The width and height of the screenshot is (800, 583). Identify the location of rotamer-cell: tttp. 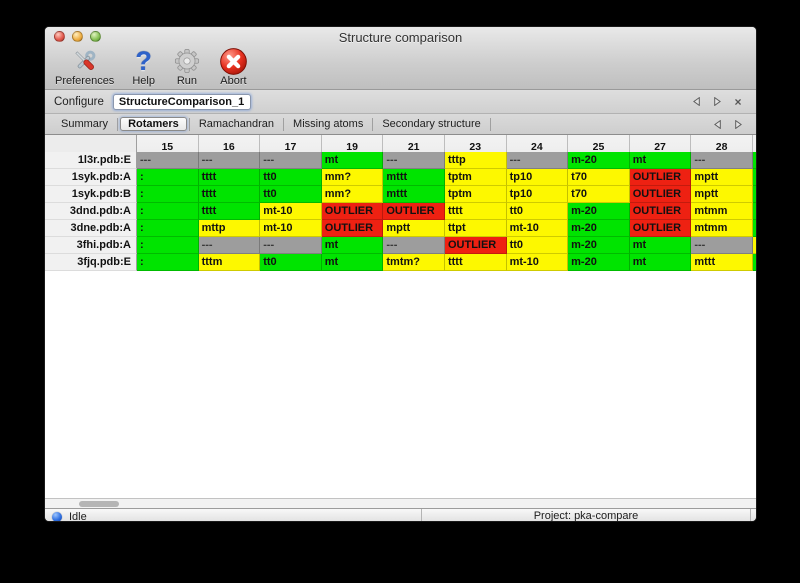
(475, 160).